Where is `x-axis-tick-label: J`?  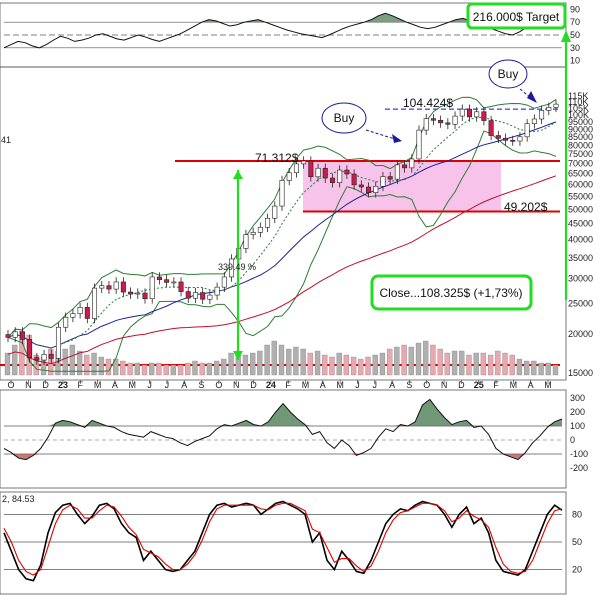
x-axis-tick-label: J is located at coordinates (167, 385).